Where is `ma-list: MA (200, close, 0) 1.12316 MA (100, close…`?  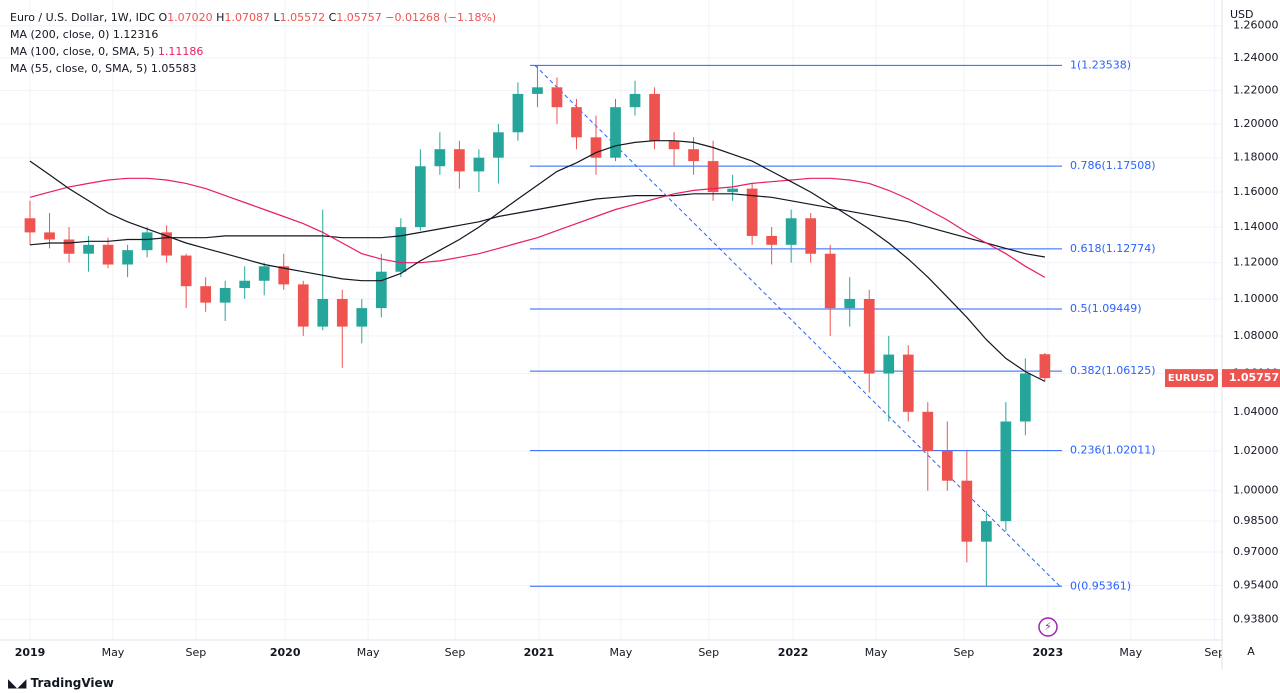
ma-list: MA (200, close, 0) 1.12316 MA (100, close… is located at coordinates (253, 51).